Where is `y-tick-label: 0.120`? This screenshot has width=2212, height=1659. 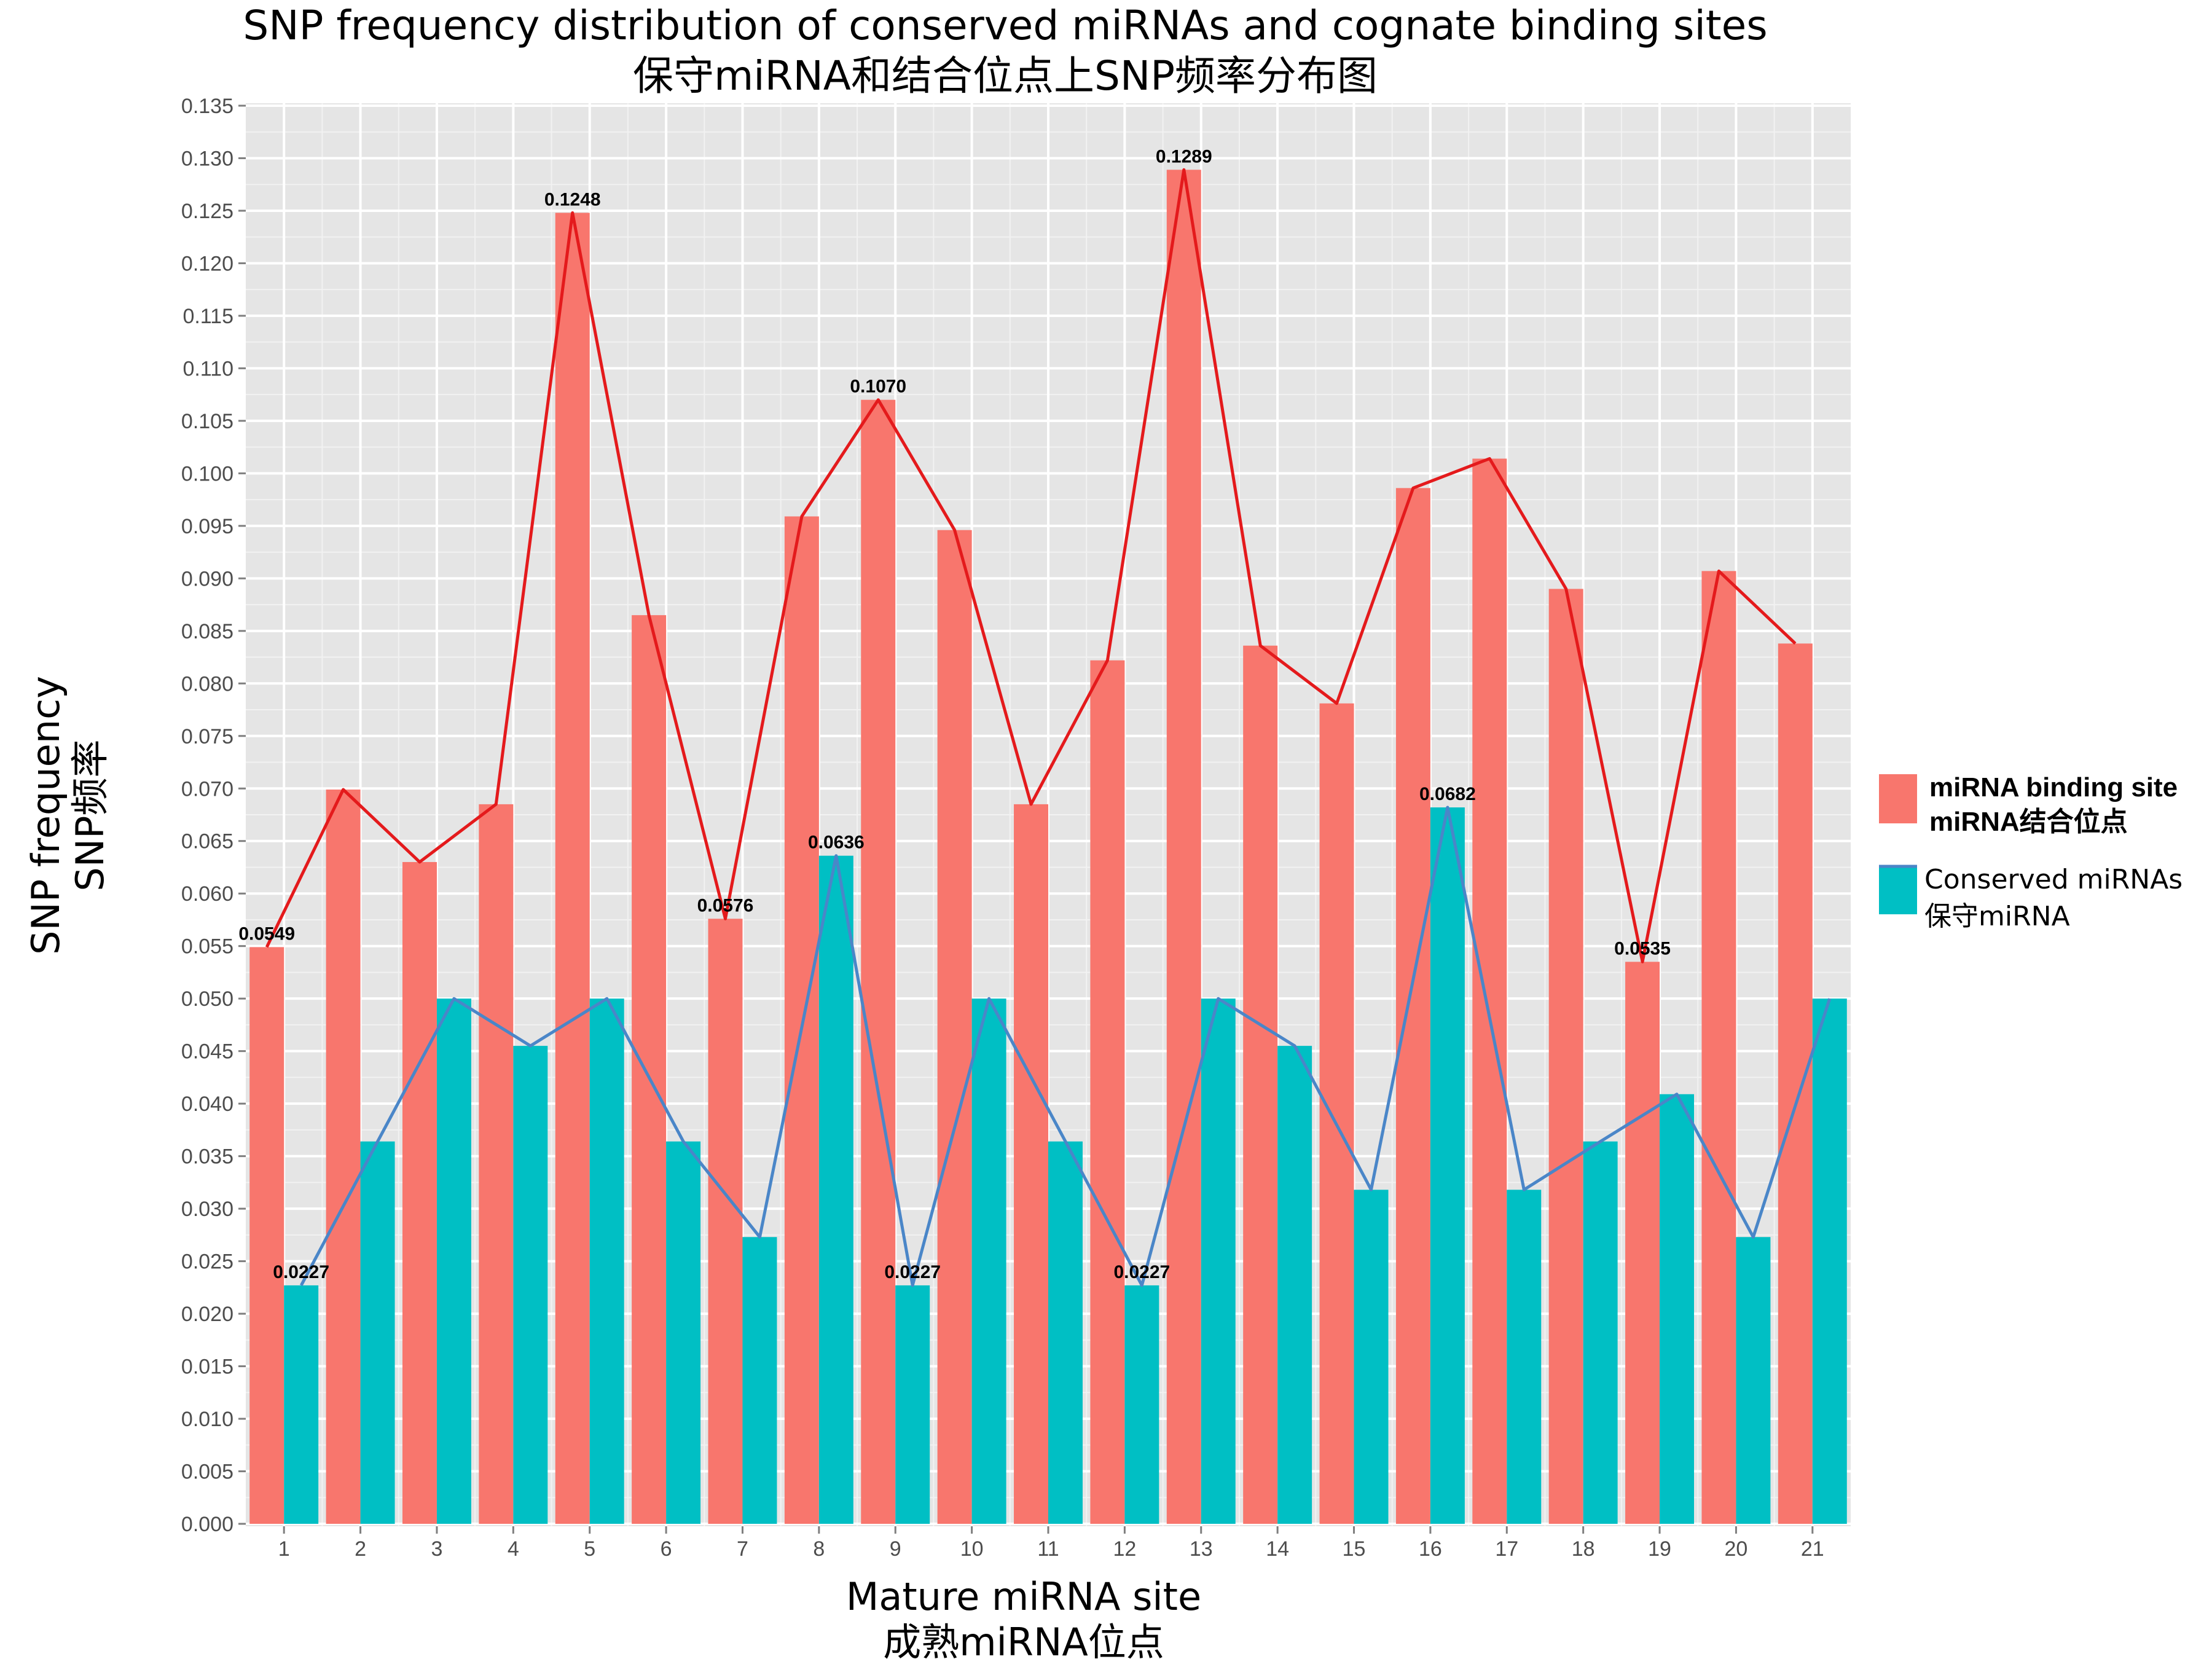
y-tick-label: 0.120 is located at coordinates (207, 263).